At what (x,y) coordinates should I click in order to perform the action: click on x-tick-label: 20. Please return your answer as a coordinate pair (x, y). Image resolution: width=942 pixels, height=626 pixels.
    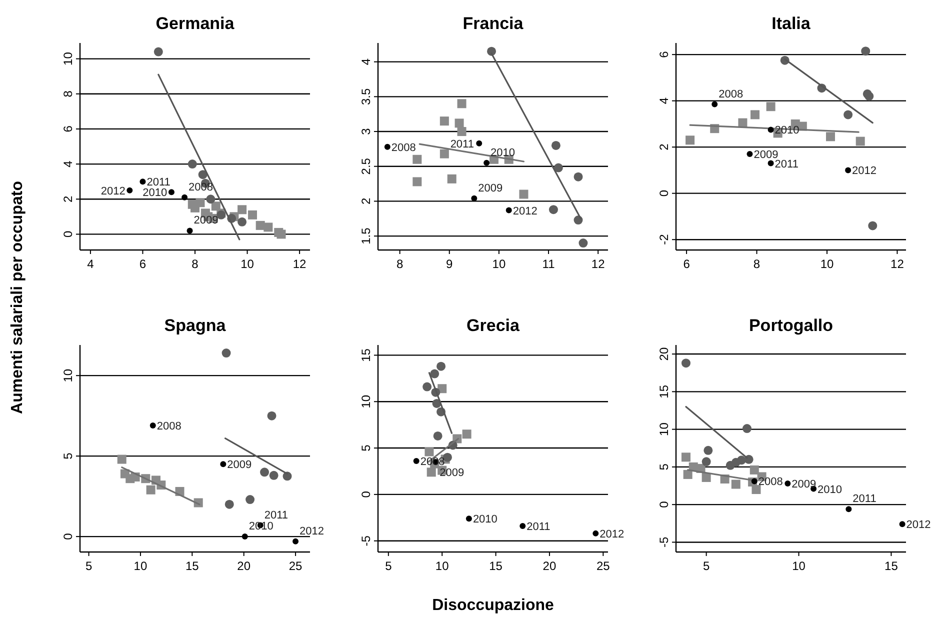
    Looking at the image, I should click on (244, 566).